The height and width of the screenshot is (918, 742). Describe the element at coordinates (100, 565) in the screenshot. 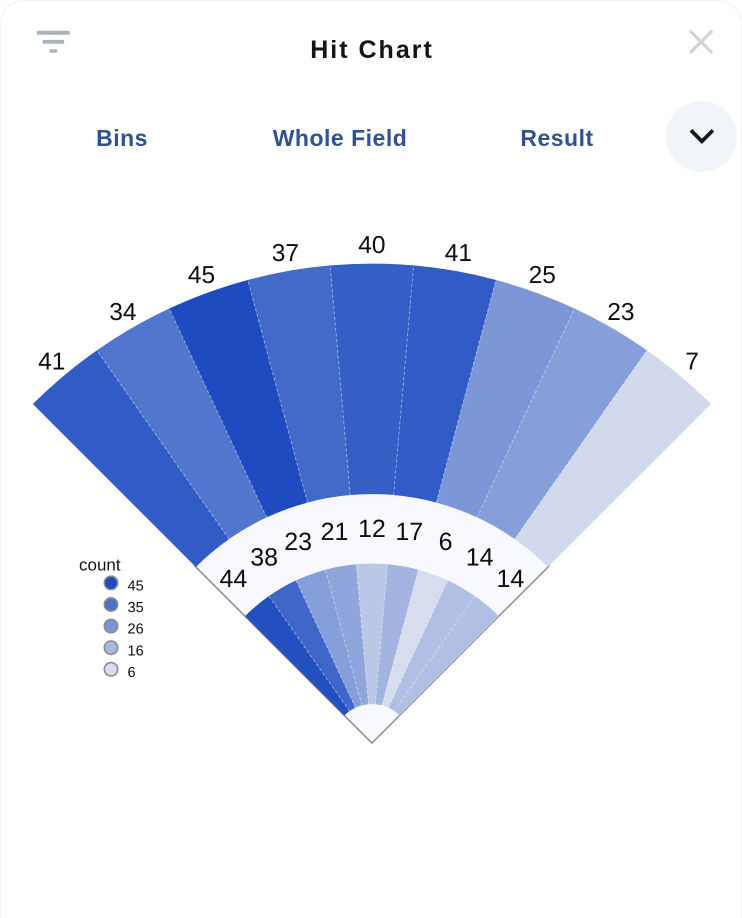

I see `svg-text: count` at that location.